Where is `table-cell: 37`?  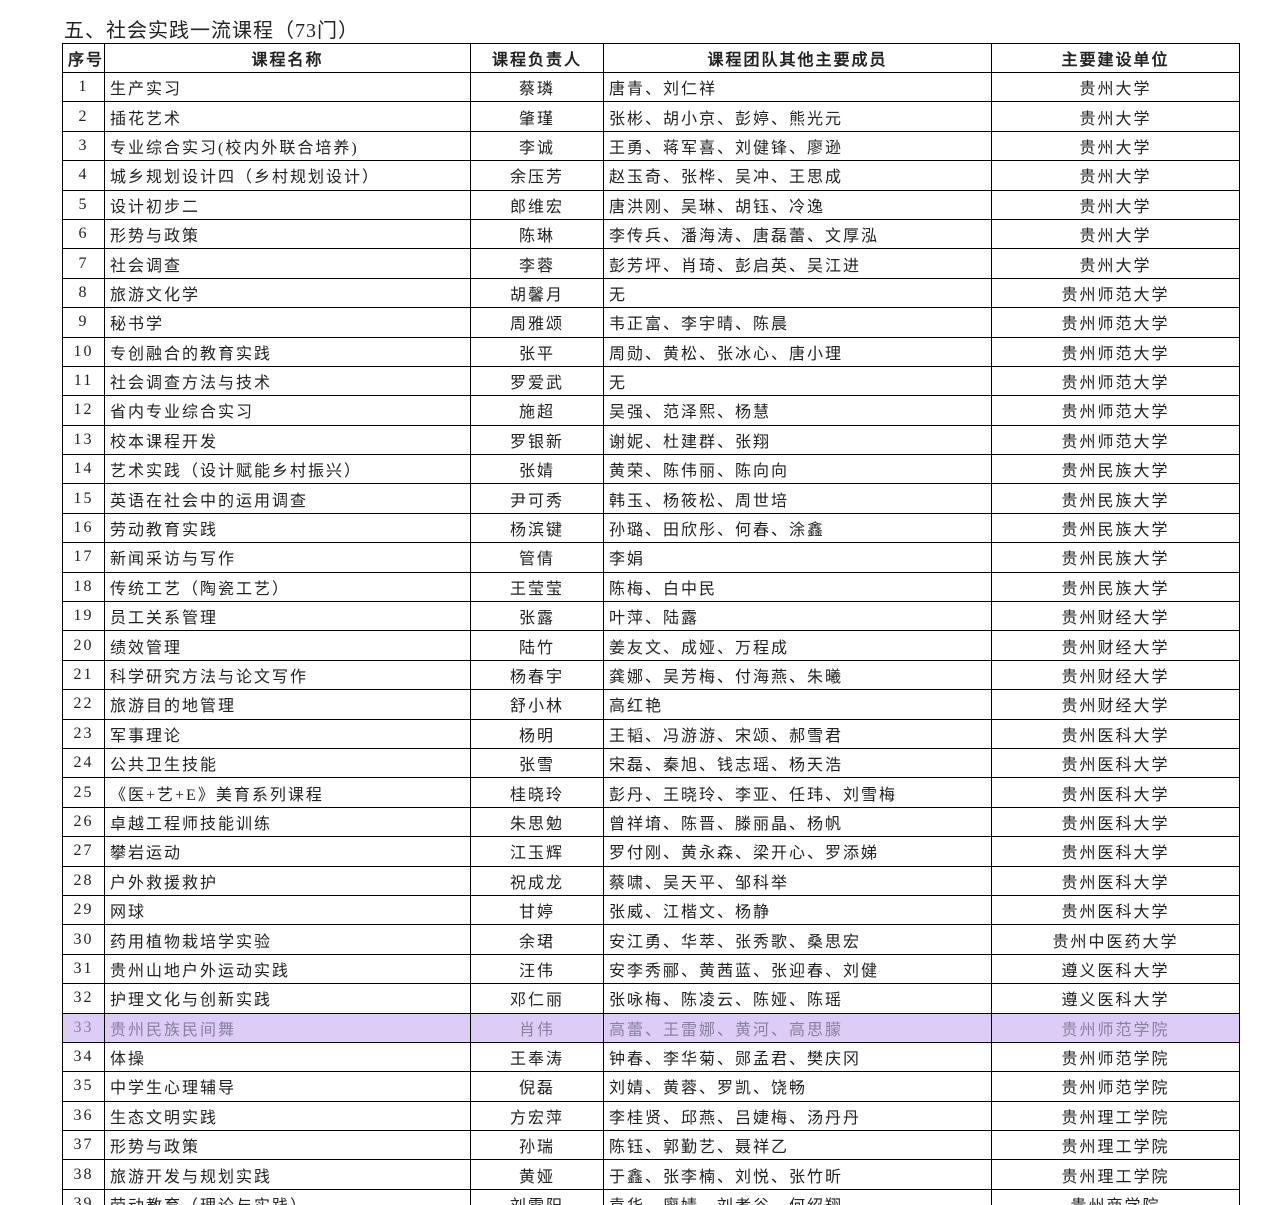 table-cell: 37 is located at coordinates (83, 1145).